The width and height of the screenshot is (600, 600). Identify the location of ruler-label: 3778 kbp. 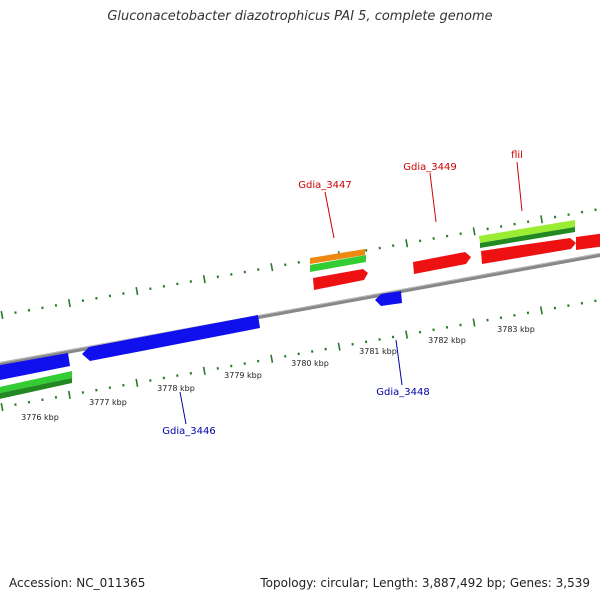
(176, 388).